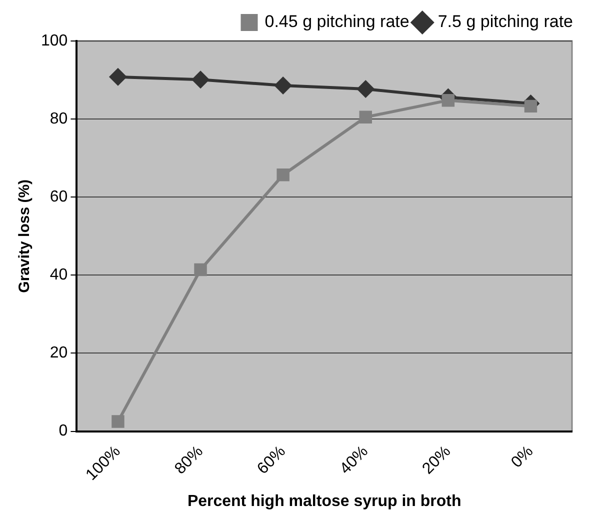 The height and width of the screenshot is (527, 589). I want to click on y-tick-label: 0, so click(63, 431).